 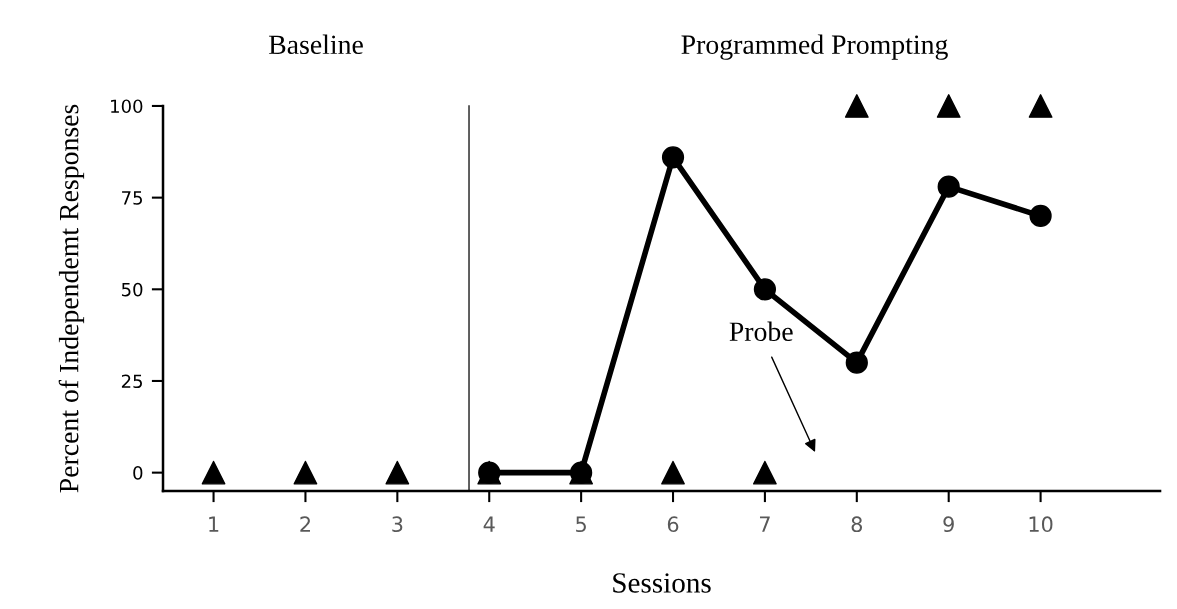 What do you see at coordinates (138, 473) in the screenshot?
I see `y-tick-label: 0` at bounding box center [138, 473].